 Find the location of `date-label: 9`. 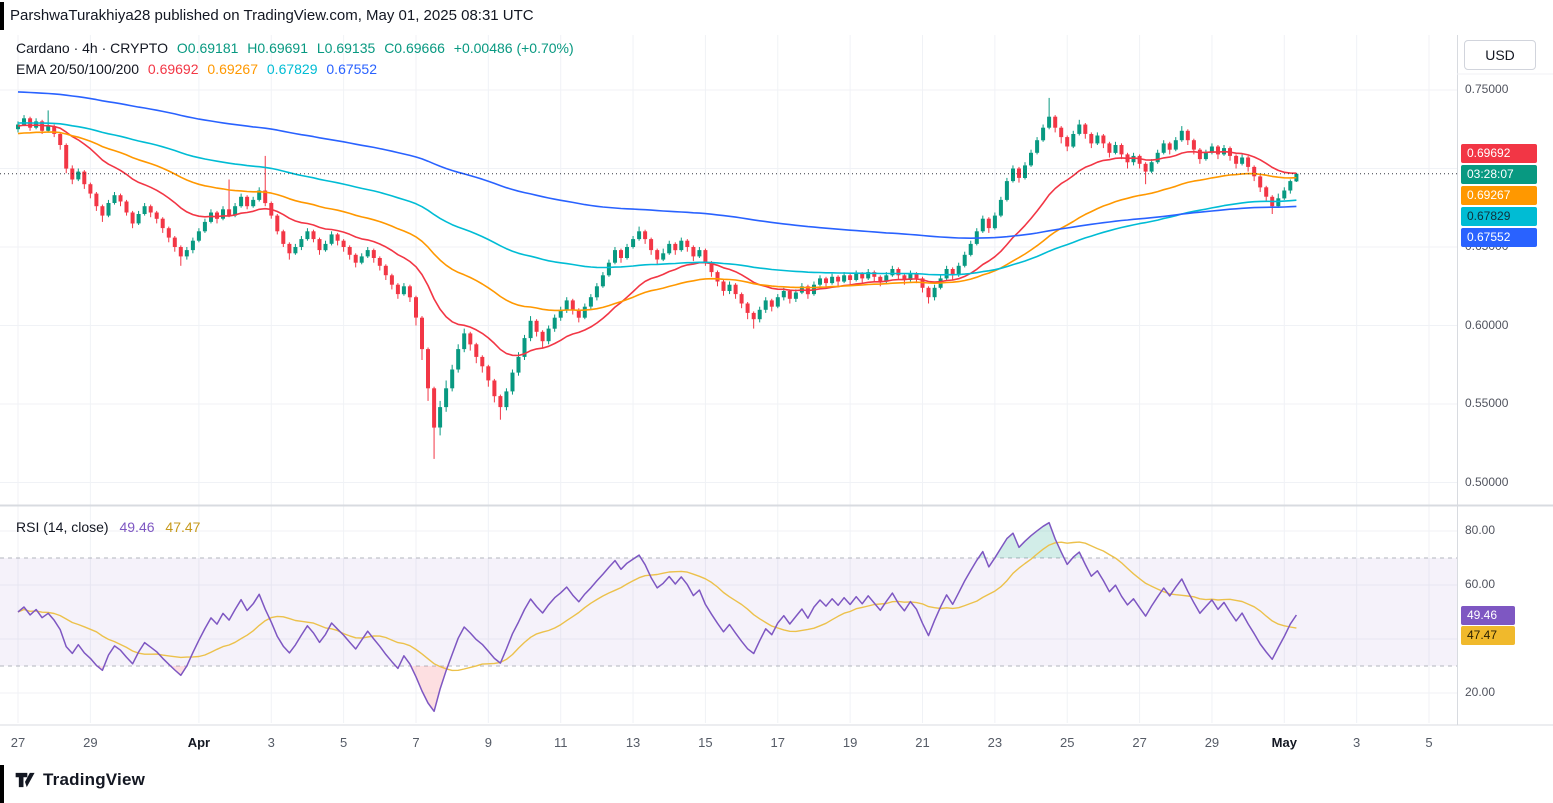

date-label: 9 is located at coordinates (488, 742).